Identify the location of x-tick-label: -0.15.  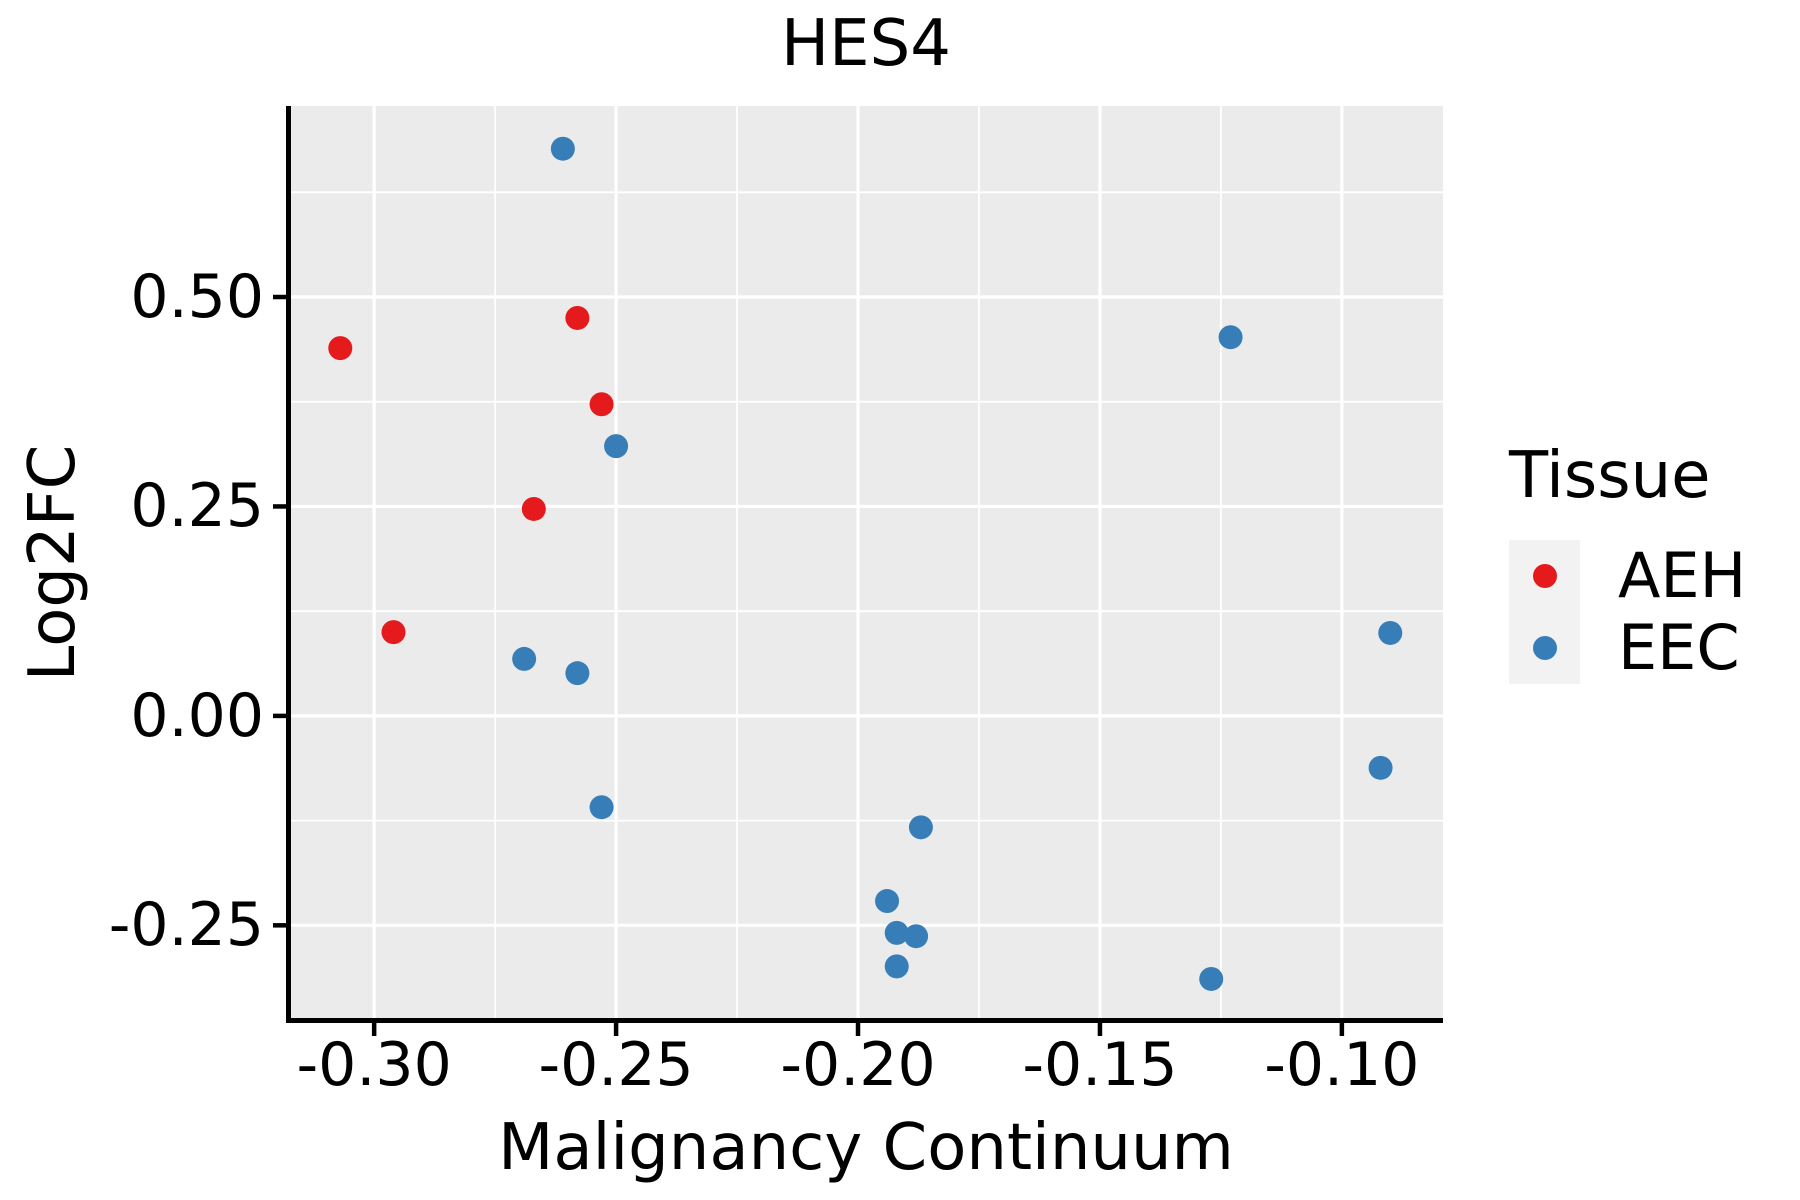
(1100, 1065).